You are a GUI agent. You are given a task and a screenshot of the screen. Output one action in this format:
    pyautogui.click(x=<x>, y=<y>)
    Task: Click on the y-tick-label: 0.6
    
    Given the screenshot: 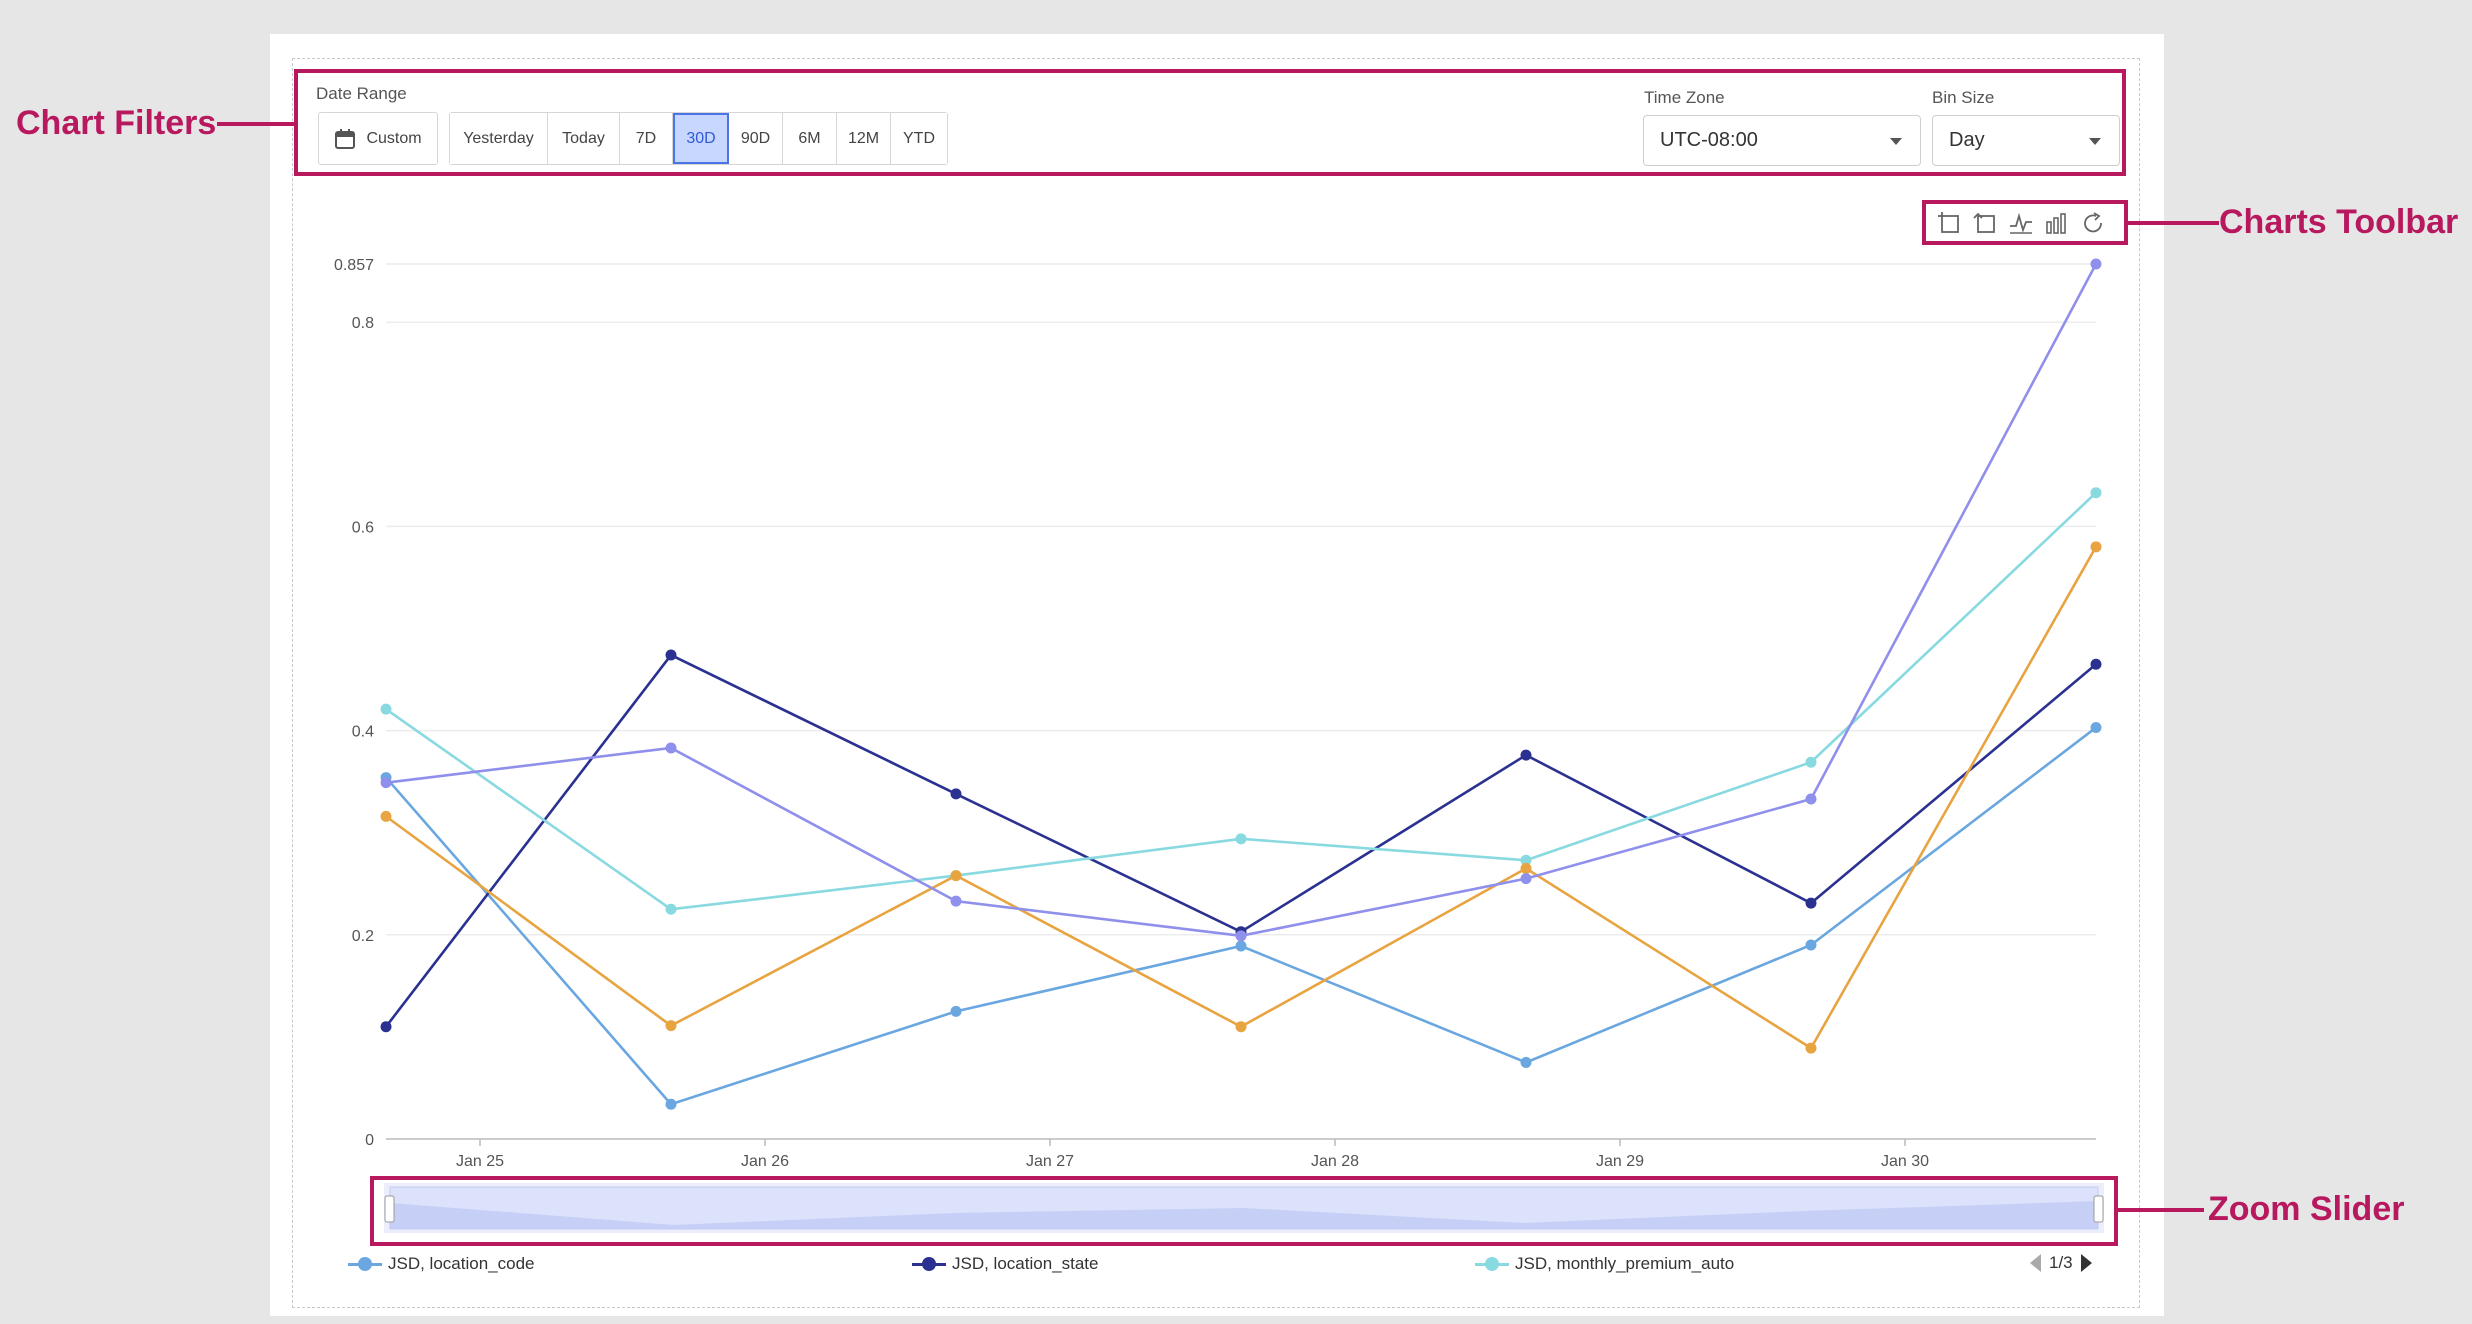 What is the action you would take?
    pyautogui.click(x=363, y=527)
    